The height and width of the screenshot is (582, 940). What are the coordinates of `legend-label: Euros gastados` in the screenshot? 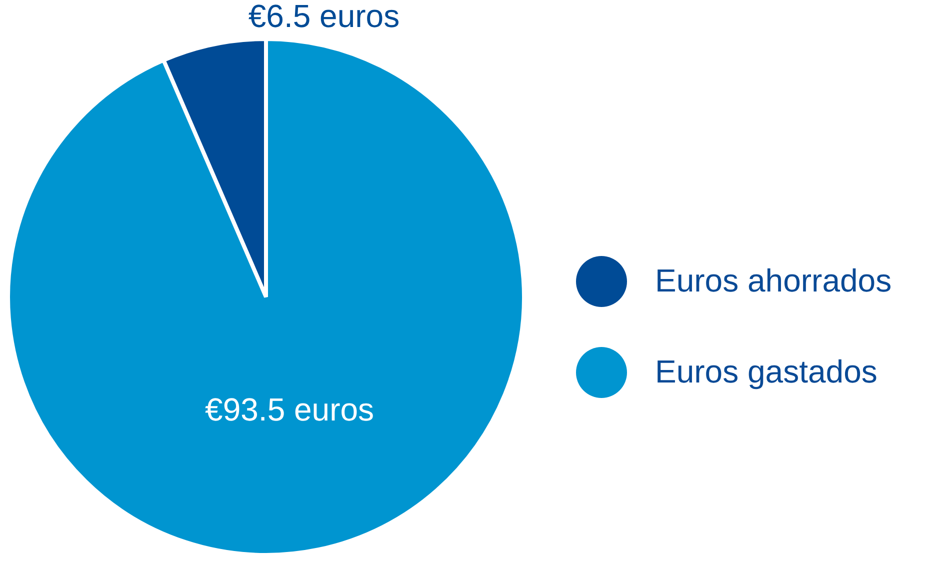 It's located at (766, 372).